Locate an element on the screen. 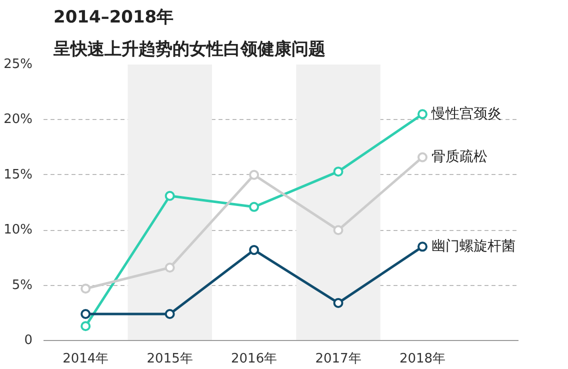 Image resolution: width=568 pixels, height=369 pixels. y-tick-label: 5% is located at coordinates (22, 285).